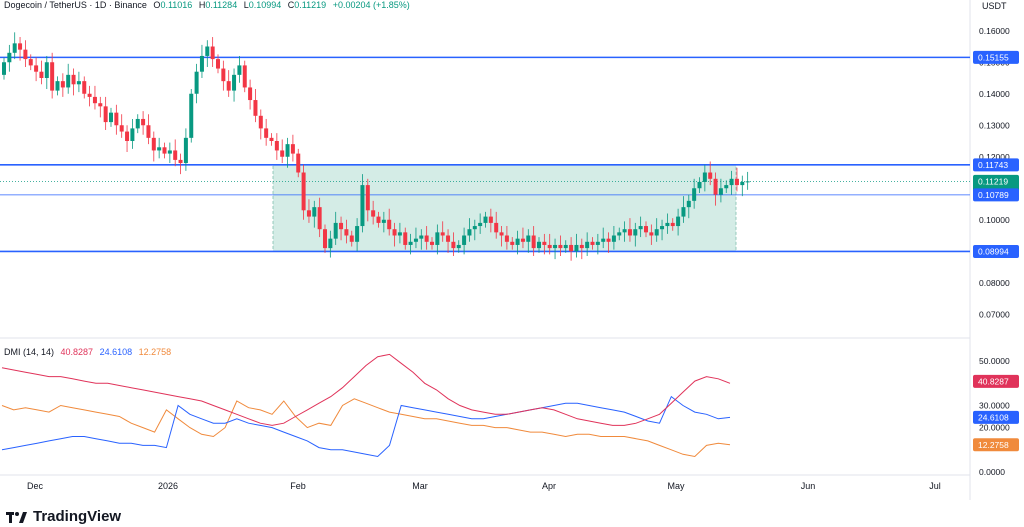  What do you see at coordinates (993, 165) in the screenshot?
I see `price-label-text: 0.11743` at bounding box center [993, 165].